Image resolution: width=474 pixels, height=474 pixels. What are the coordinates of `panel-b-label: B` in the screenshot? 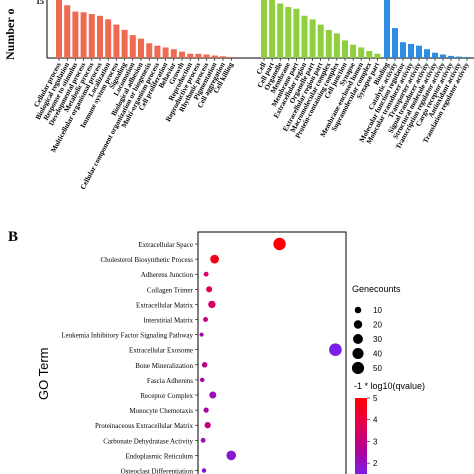 It's located at (13, 237).